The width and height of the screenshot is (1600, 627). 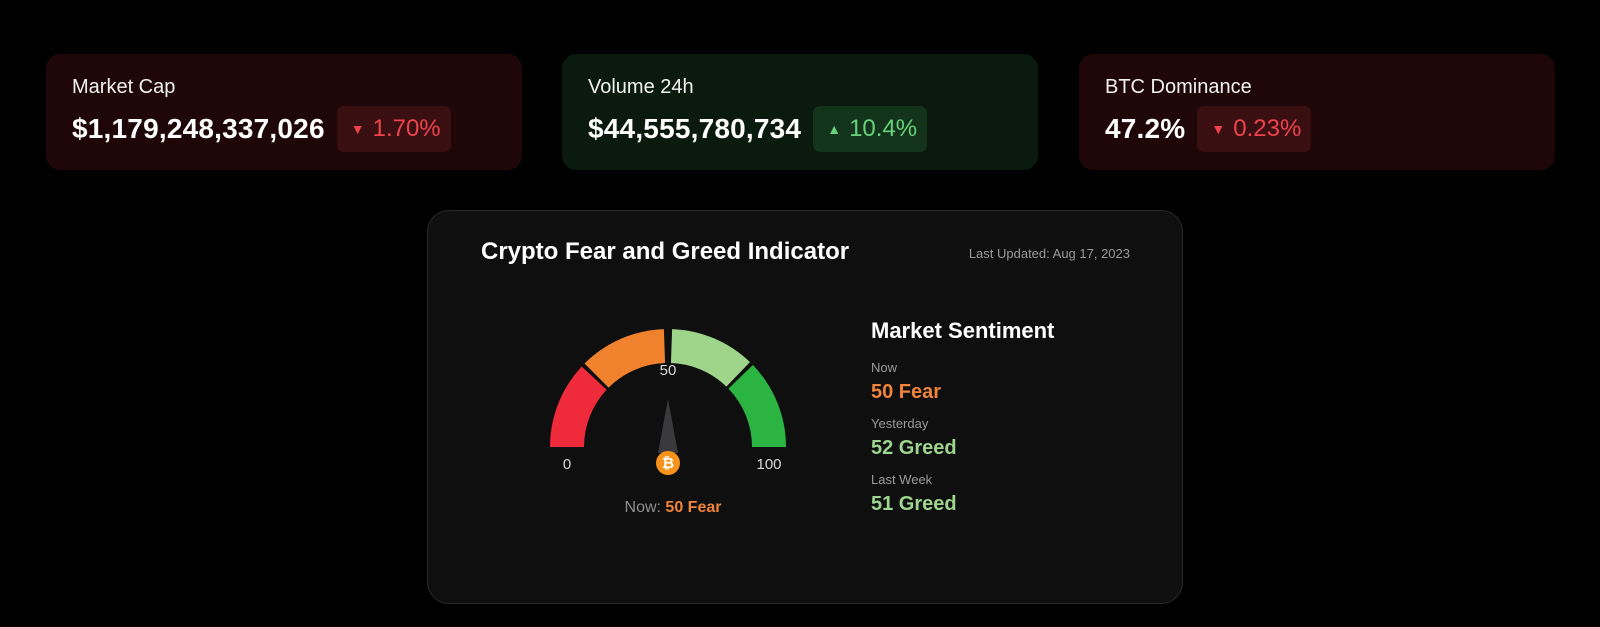 What do you see at coordinates (757, 406) in the screenshot?
I see `gauge-segment-extreme-greed` at bounding box center [757, 406].